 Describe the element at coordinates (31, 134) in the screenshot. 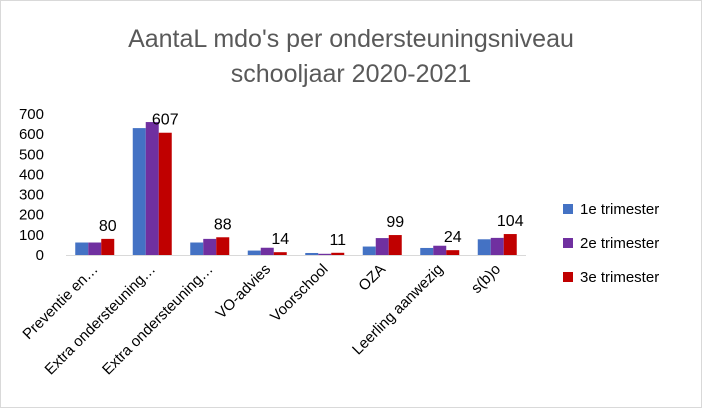

I see `y-tick-label: 600` at that location.